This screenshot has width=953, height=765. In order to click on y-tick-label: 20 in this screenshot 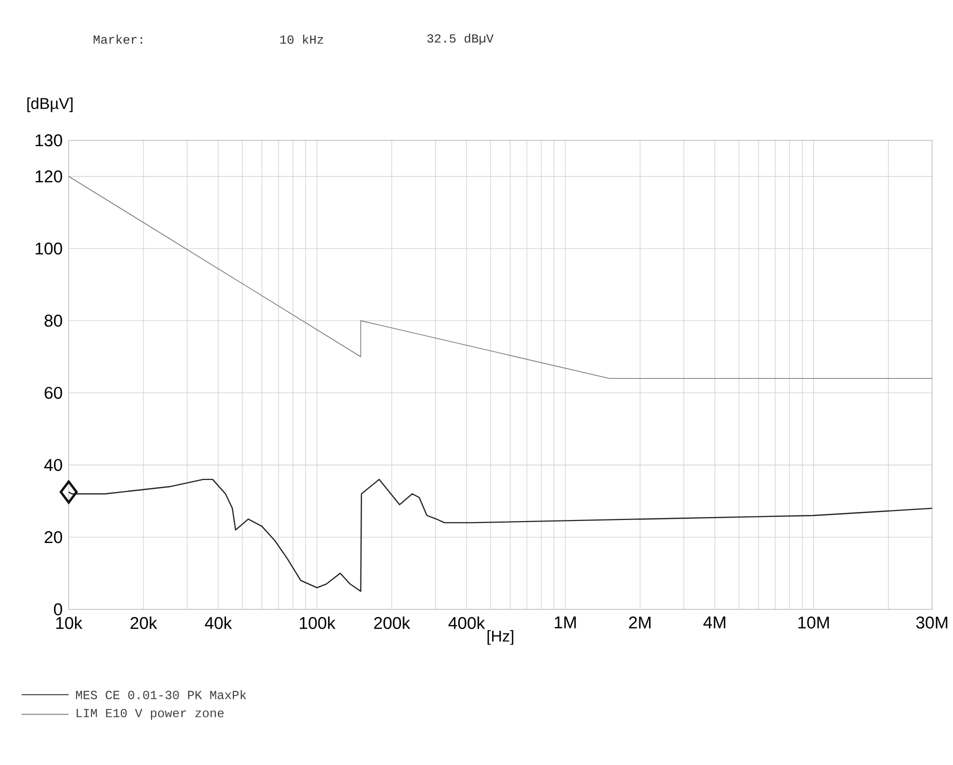, I will do `click(53, 537)`.